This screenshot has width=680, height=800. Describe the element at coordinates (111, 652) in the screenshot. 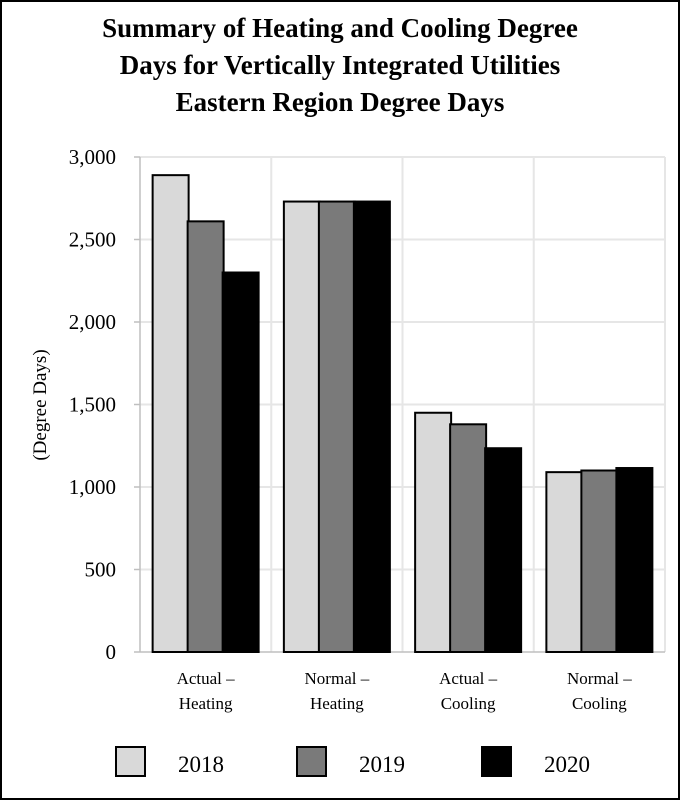

I see `y-tick-label: 0` at that location.